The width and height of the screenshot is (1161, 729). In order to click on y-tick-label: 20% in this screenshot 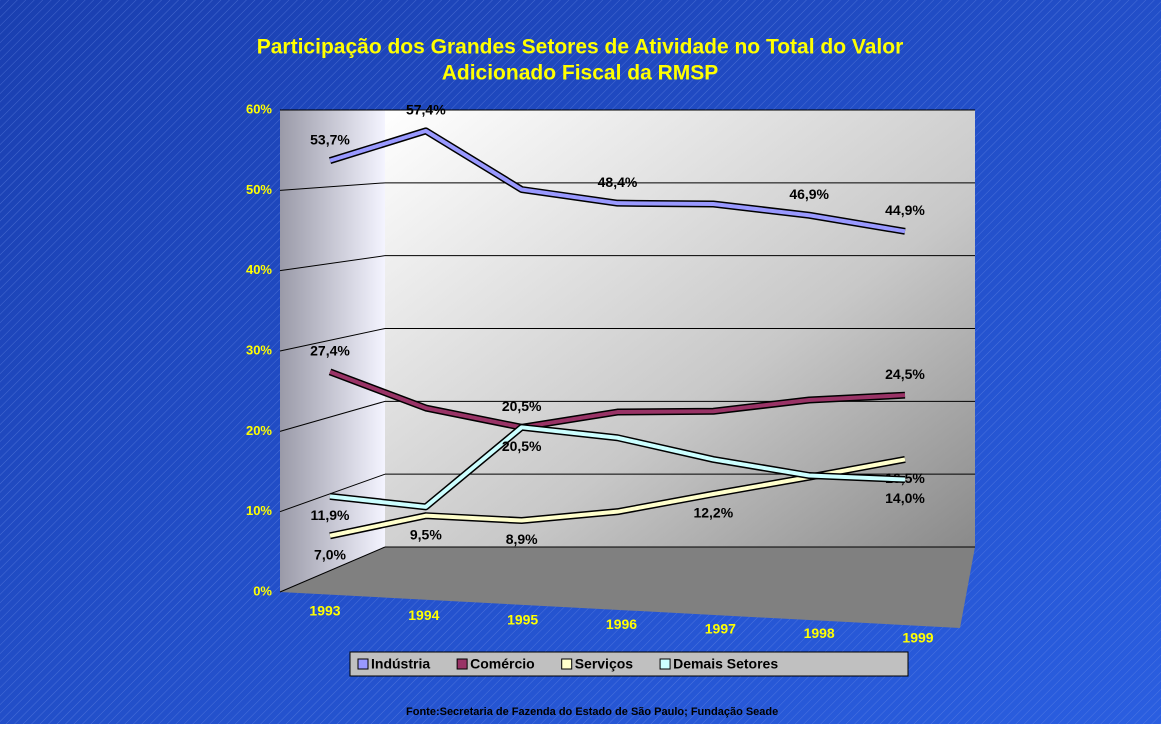, I will do `click(259, 430)`.